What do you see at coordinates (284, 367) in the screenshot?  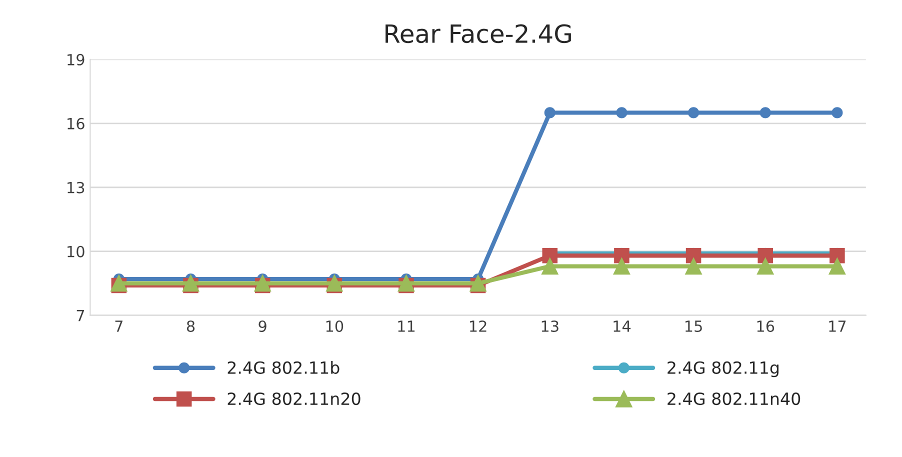 I see `legend-label: 2.4G 802.11b` at bounding box center [284, 367].